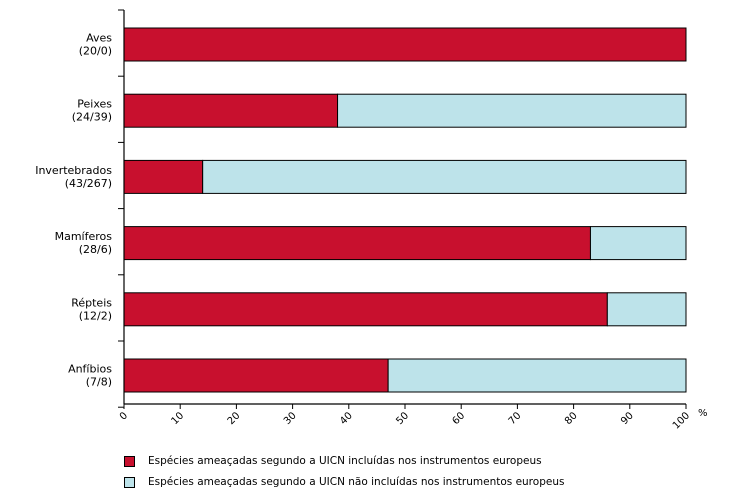 Image resolution: width=730 pixels, height=493 pixels. Describe the element at coordinates (681, 420) in the screenshot. I see `x-tick-label: 100` at that location.